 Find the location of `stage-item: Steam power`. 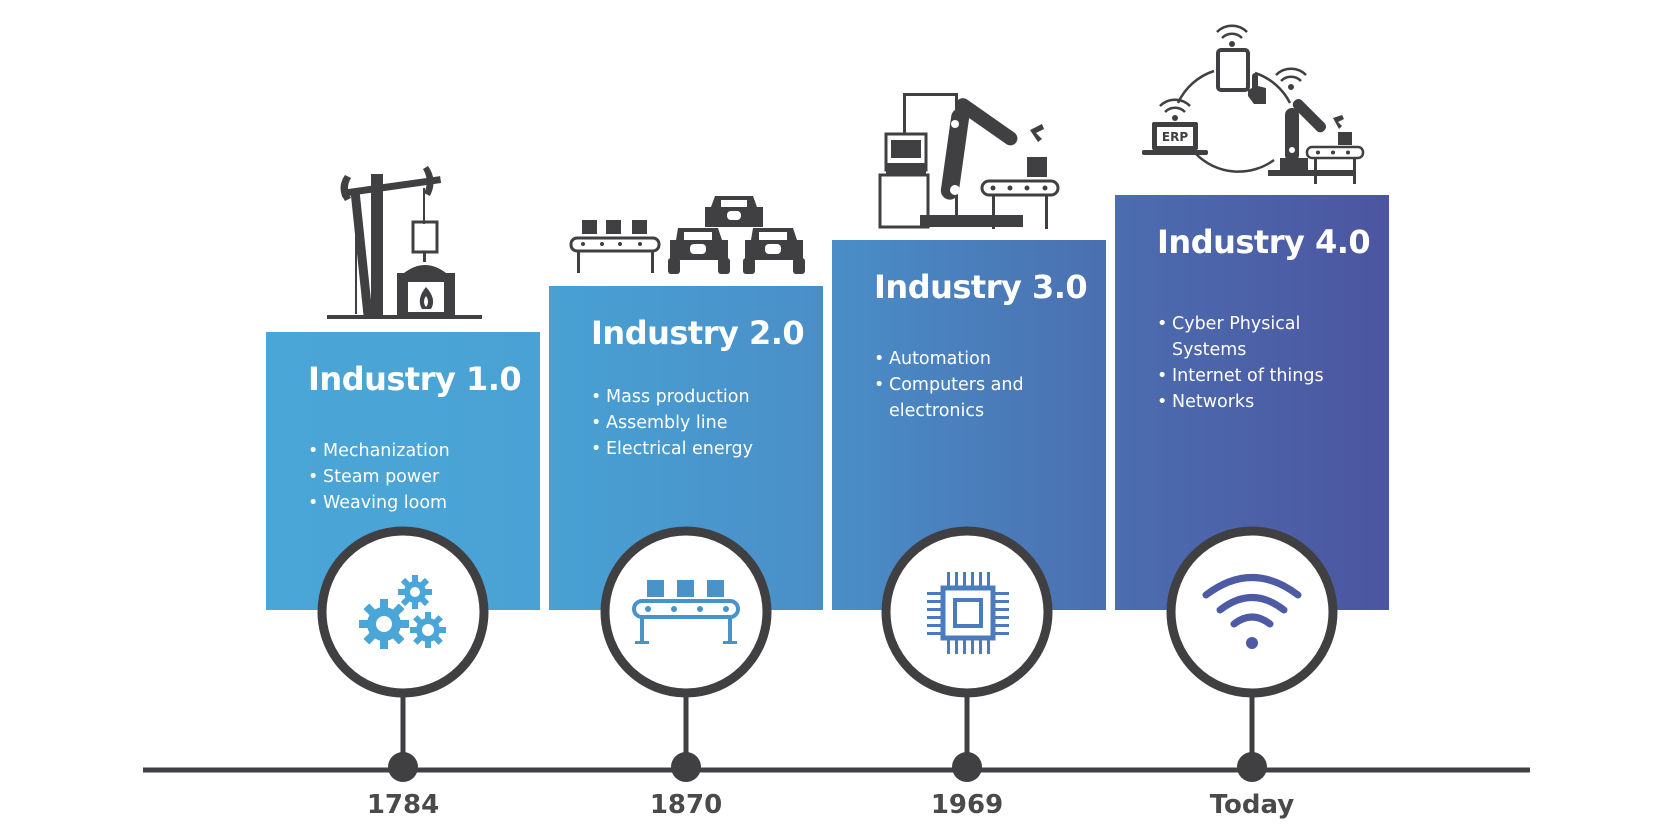

stage-item: Steam power is located at coordinates (379, 477).